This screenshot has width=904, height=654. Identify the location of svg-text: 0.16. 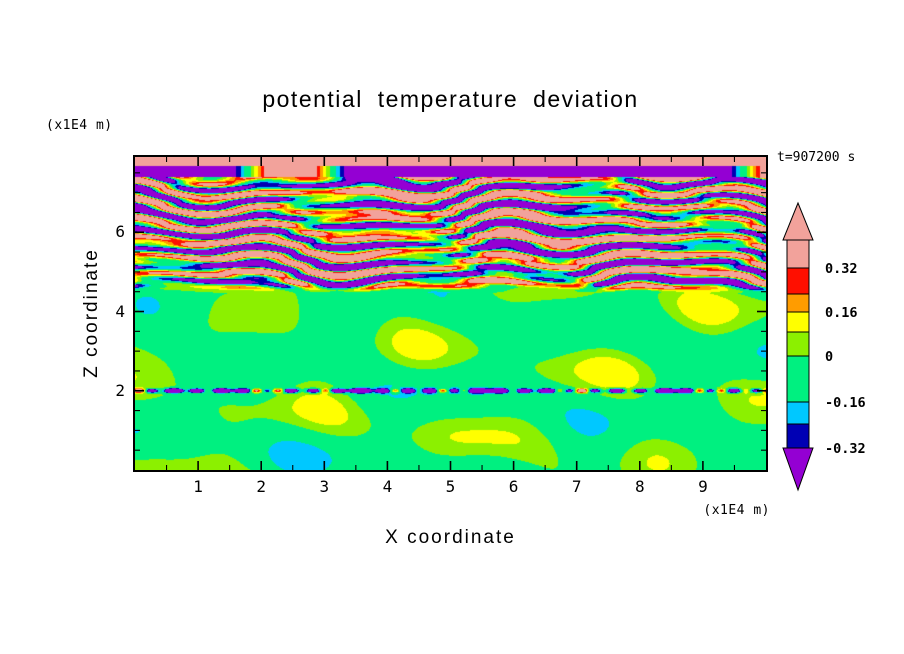
(841, 313).